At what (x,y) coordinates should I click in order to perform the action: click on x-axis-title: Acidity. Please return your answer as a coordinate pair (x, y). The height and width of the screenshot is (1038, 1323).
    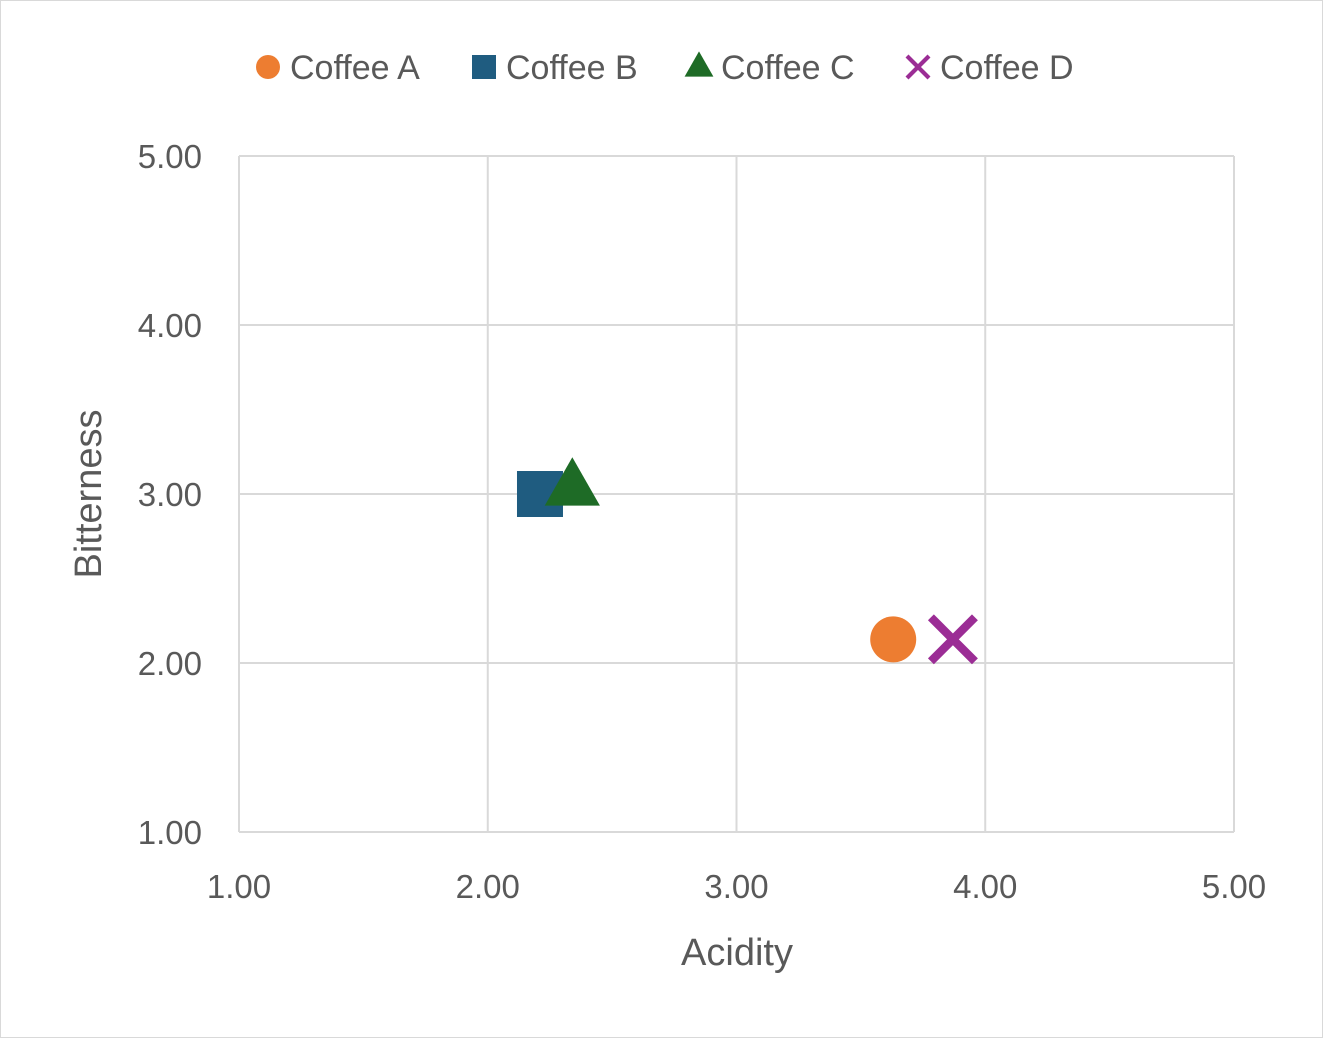
    Looking at the image, I should click on (737, 953).